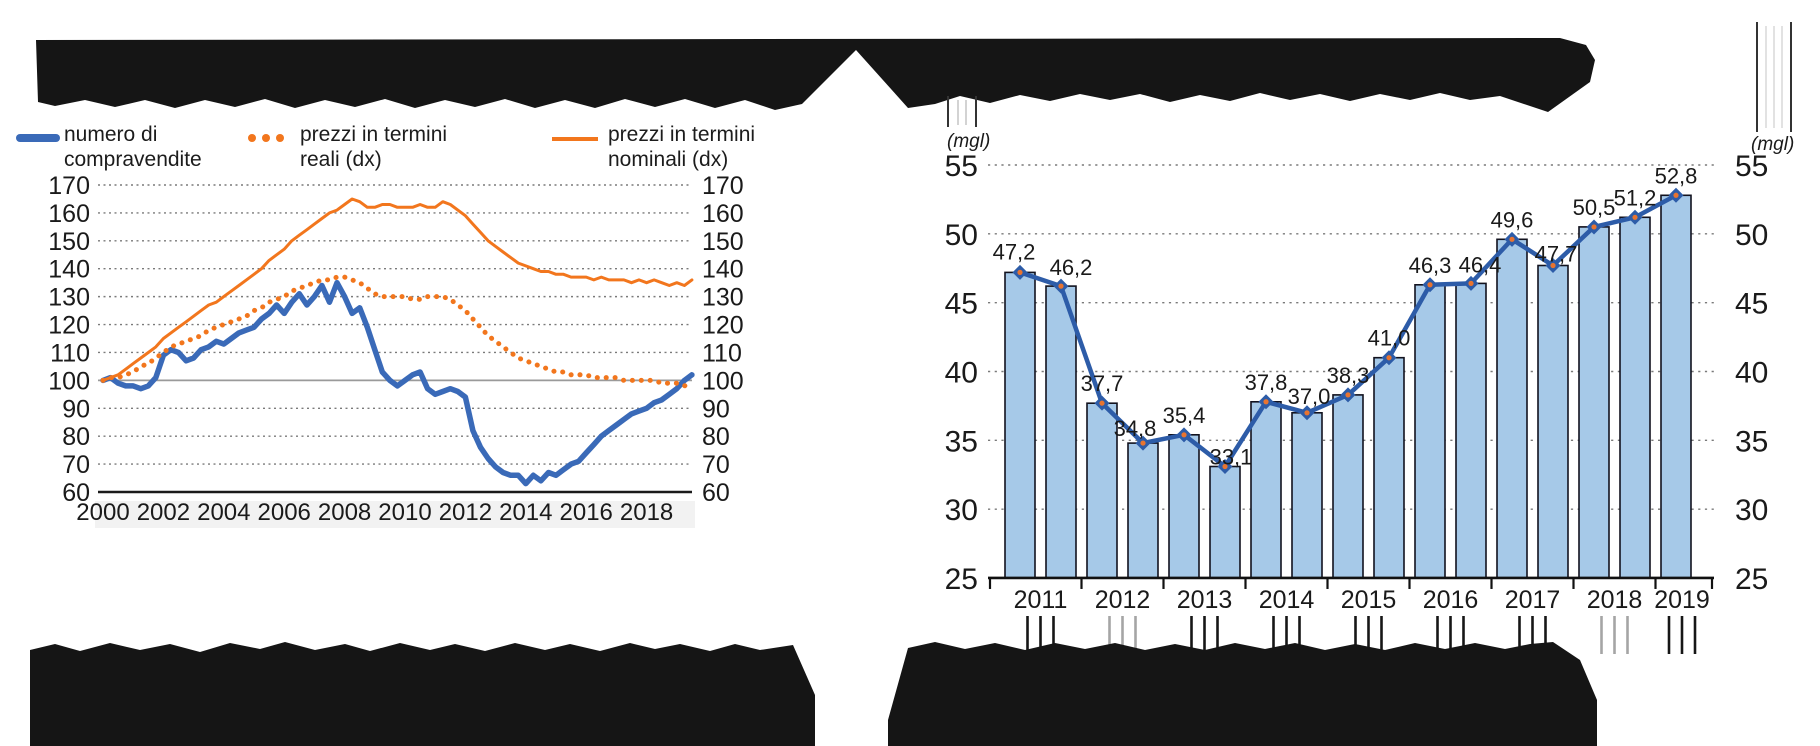 This screenshot has height=746, width=1820. I want to click on svg-text: 2010, so click(404, 512).